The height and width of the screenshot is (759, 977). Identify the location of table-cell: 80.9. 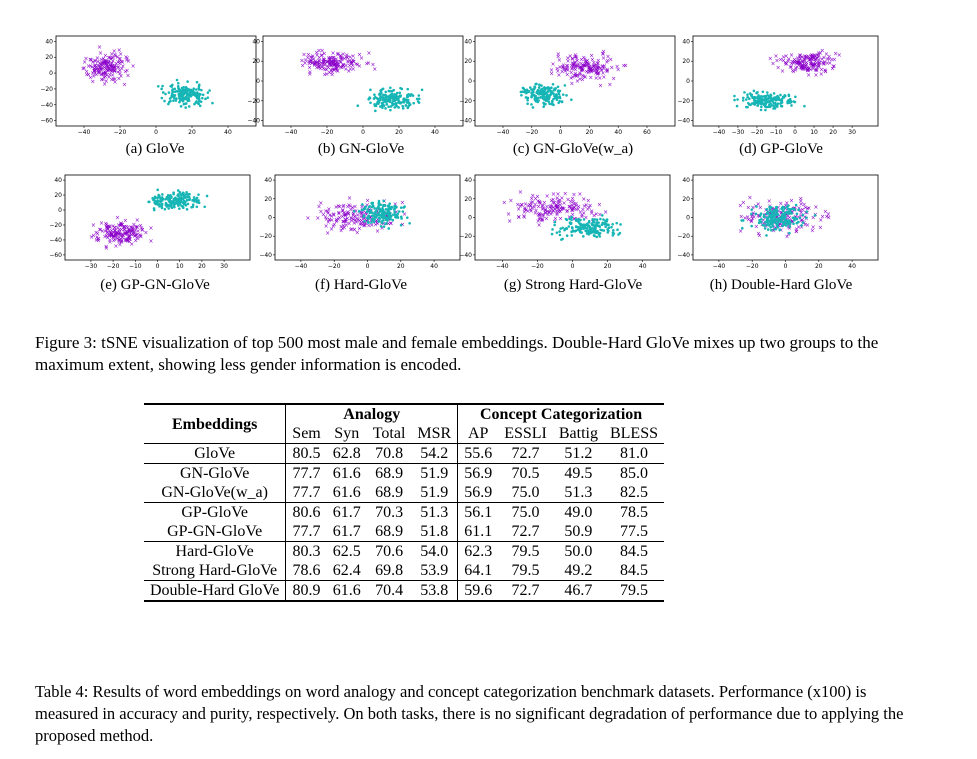
(306, 591).